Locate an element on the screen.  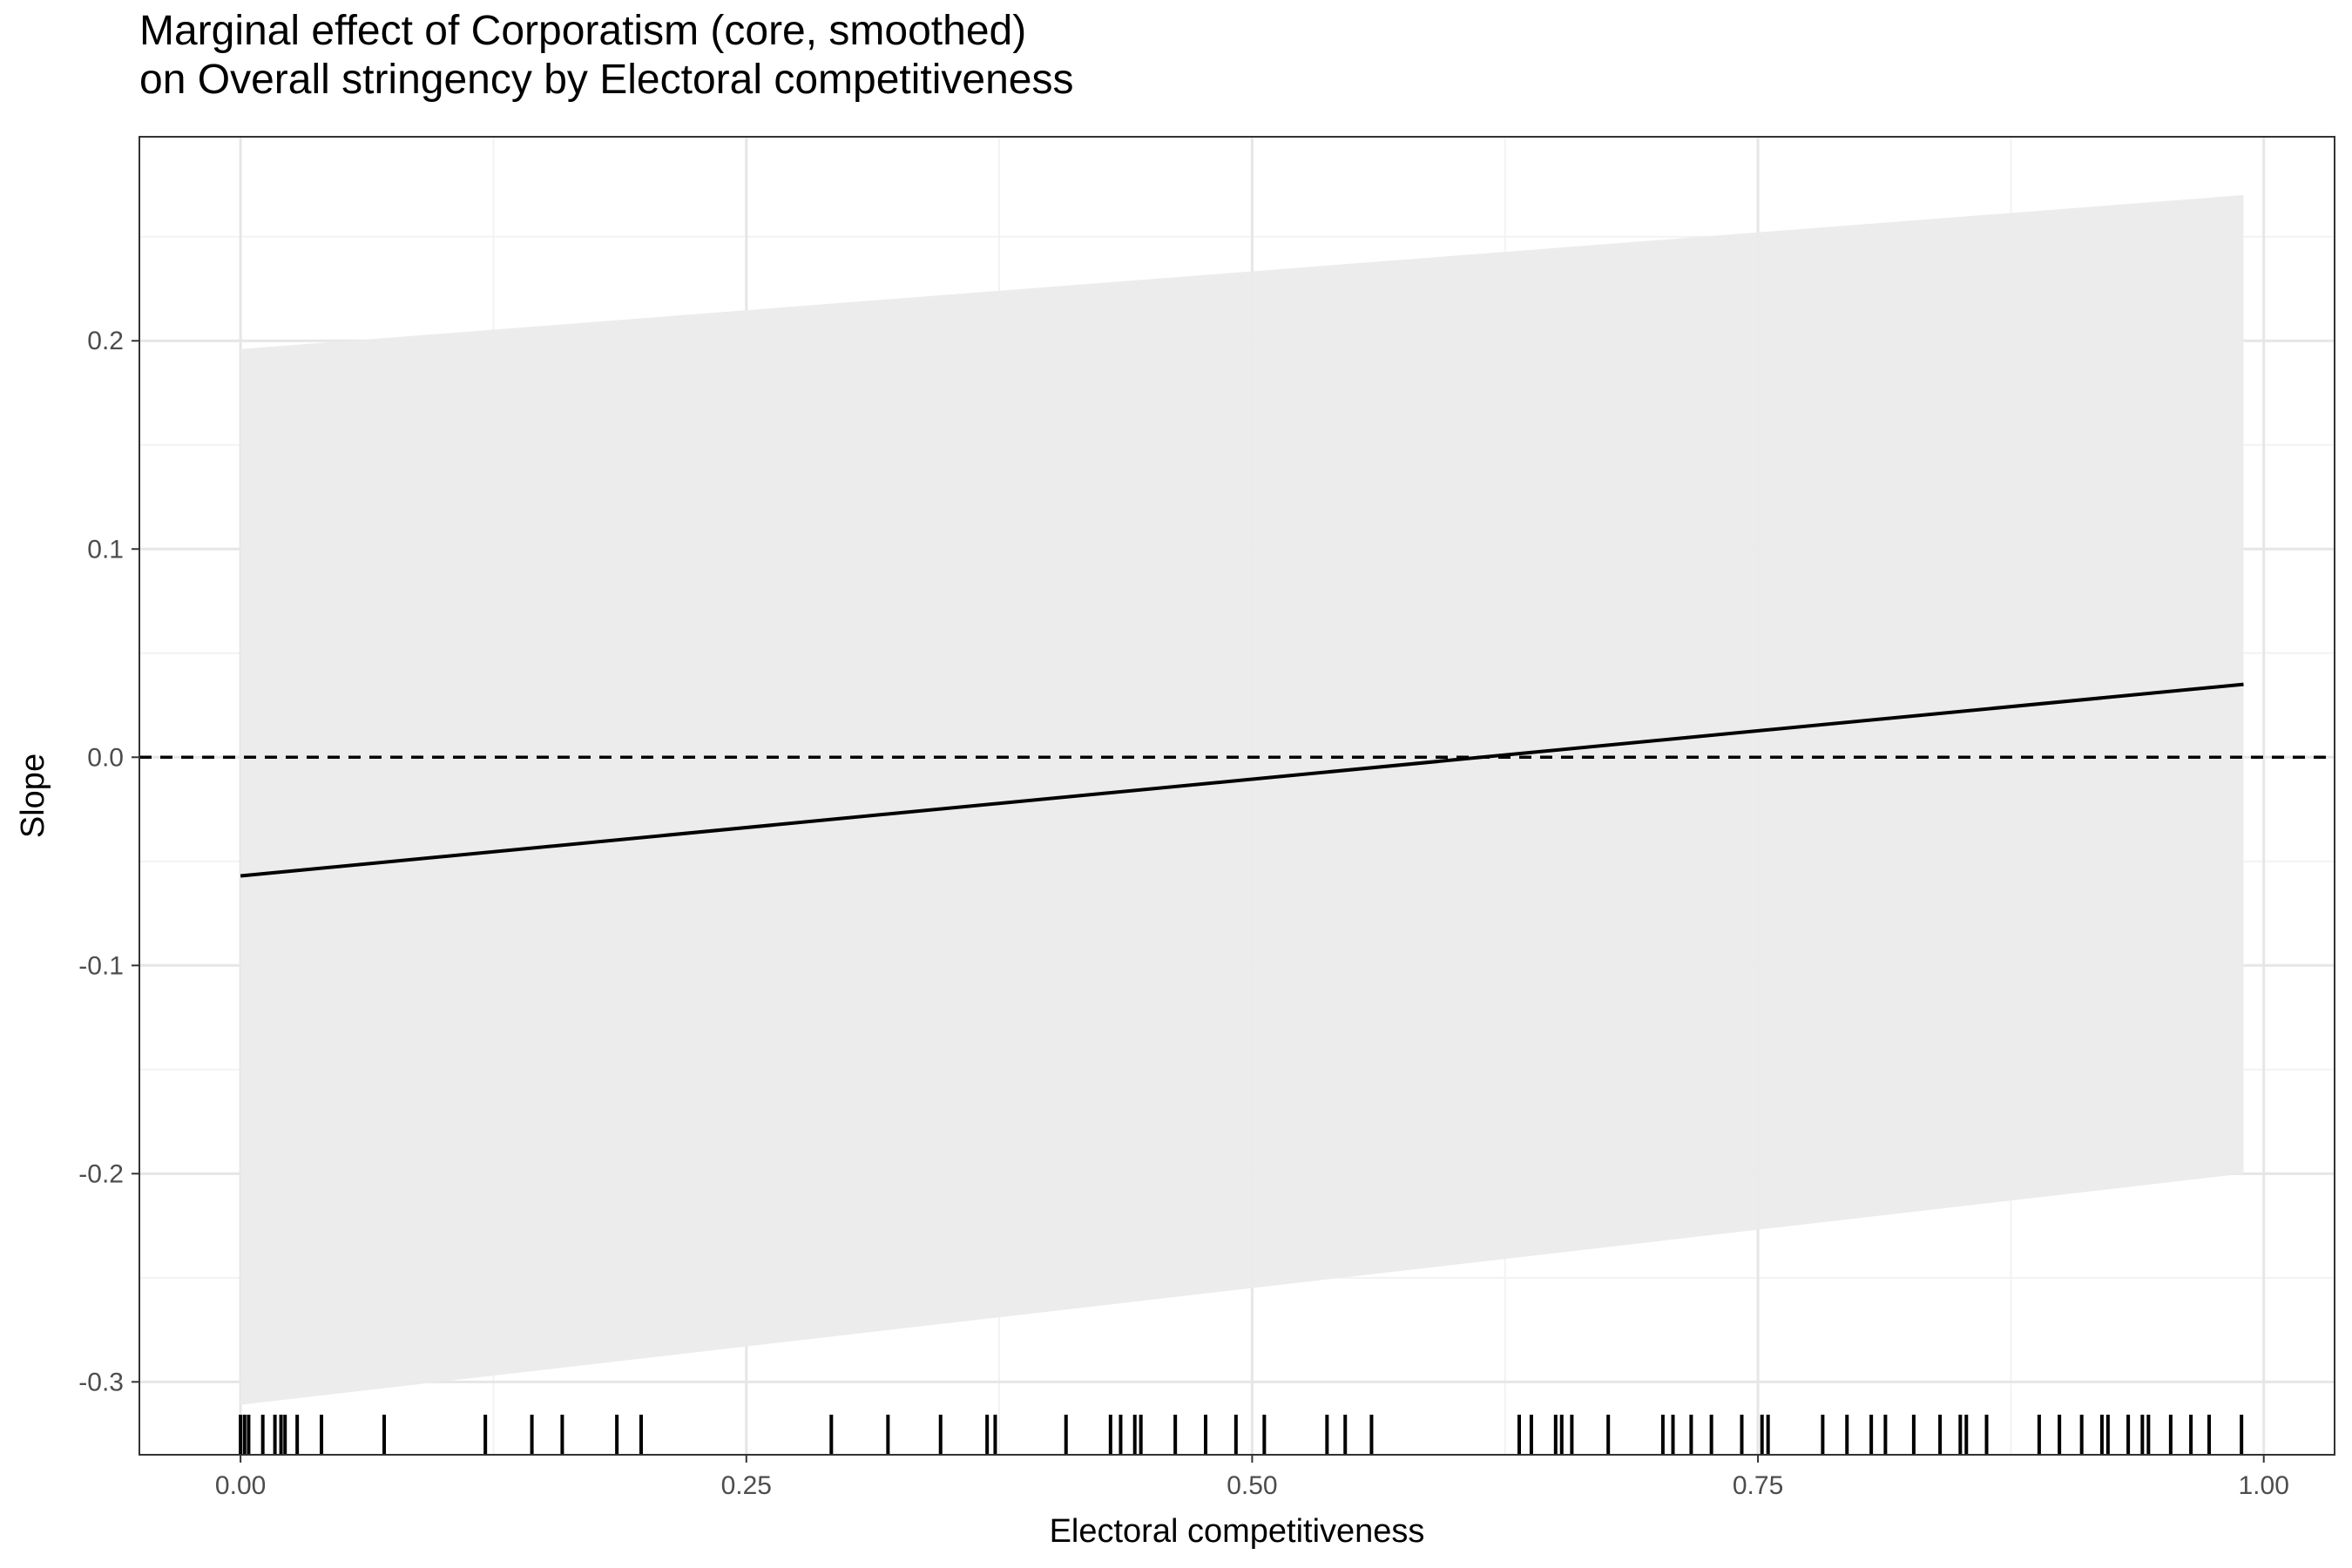
y-tick-label: -0.2 is located at coordinates (101, 1173).